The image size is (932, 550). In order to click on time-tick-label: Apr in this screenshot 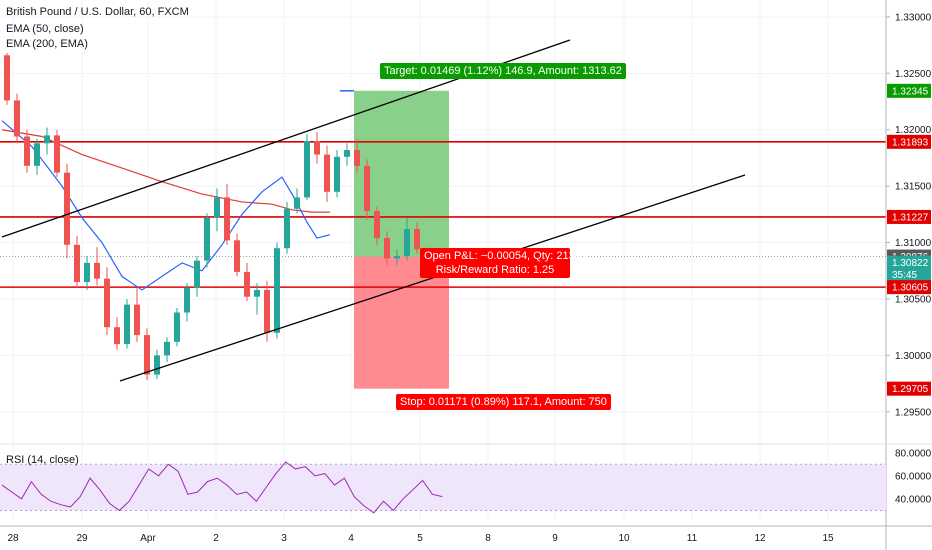, I will do `click(148, 538)`.